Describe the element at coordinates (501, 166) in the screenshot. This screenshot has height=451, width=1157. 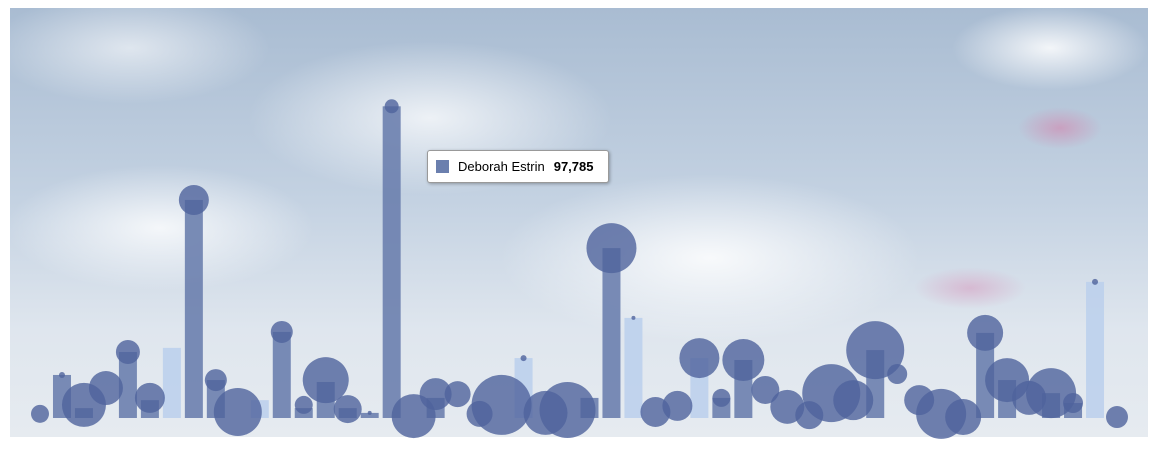
I see `tooltip-name: Deborah Estrin` at that location.